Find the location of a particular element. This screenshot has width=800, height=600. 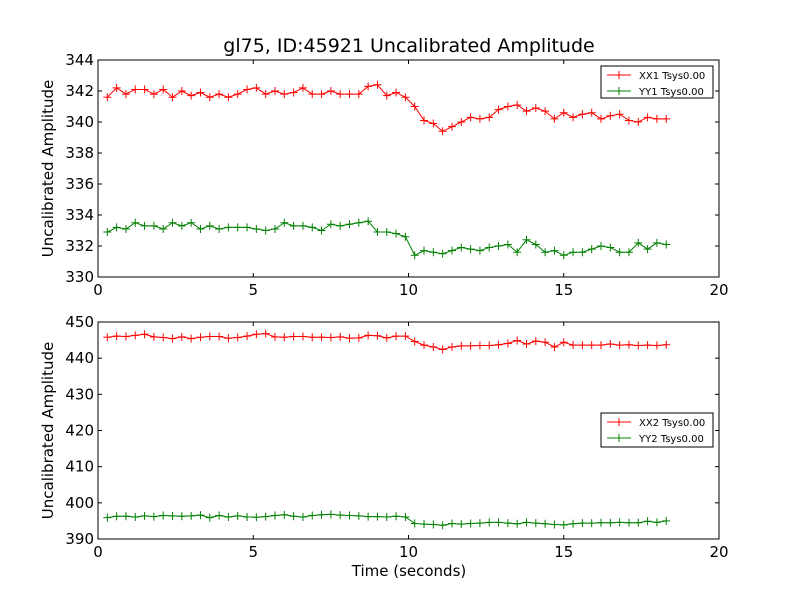

legend-entry-label: XX2 Tsys0.00 is located at coordinates (672, 423).